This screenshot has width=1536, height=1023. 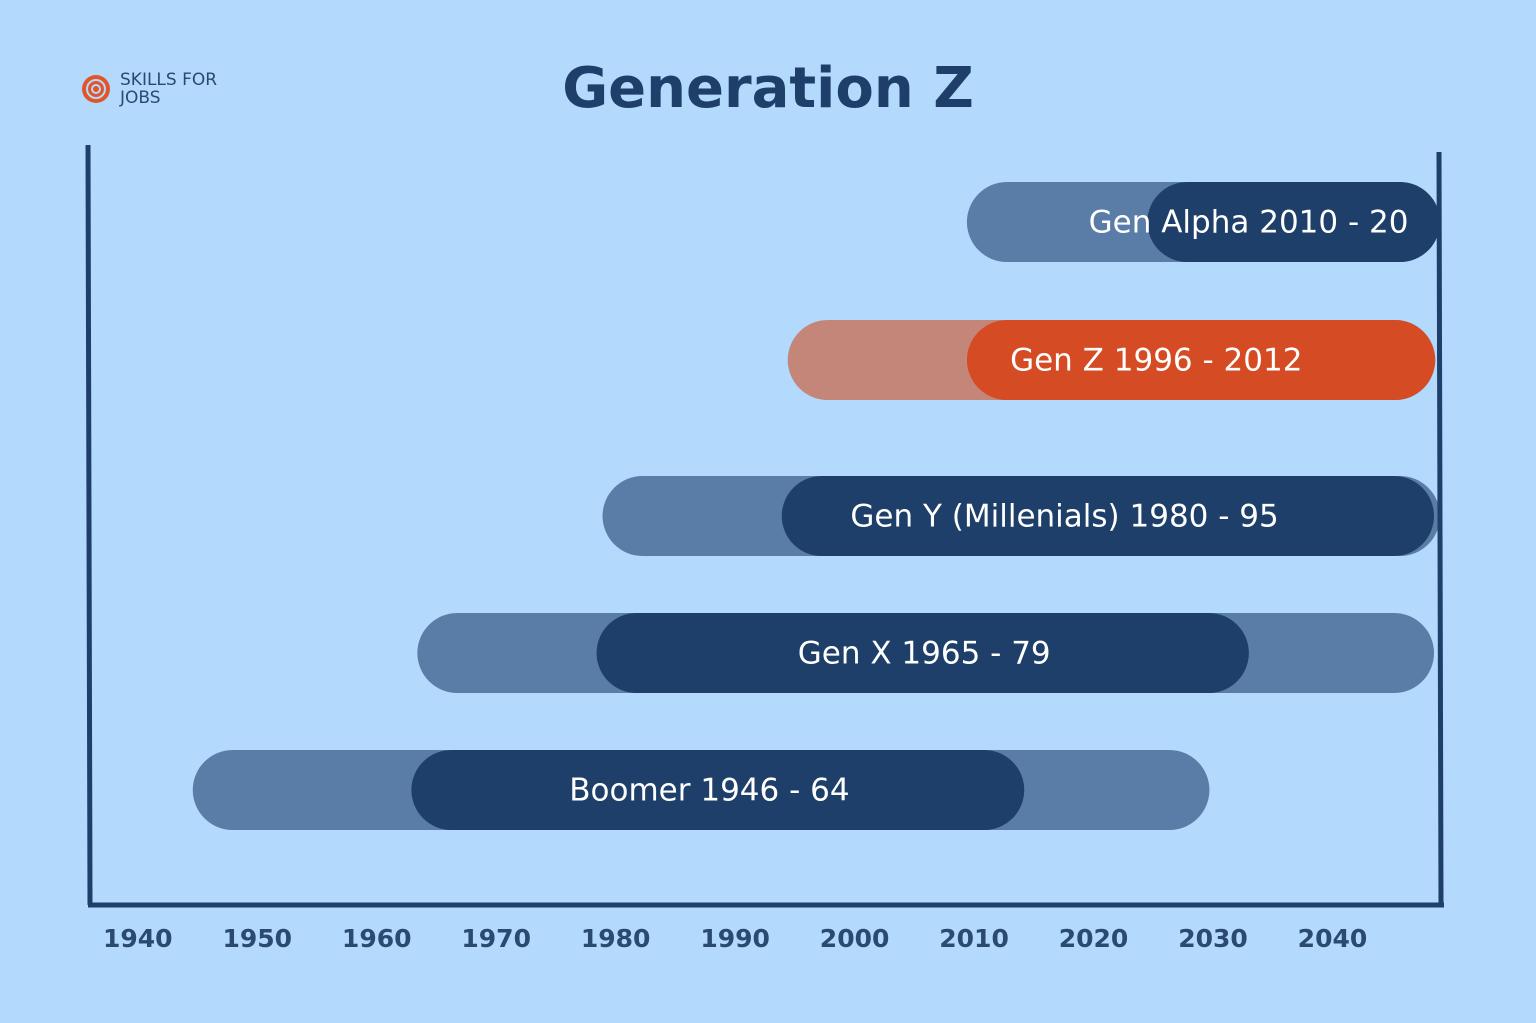 What do you see at coordinates (89, 525) in the screenshot?
I see `y-axis-line` at bounding box center [89, 525].